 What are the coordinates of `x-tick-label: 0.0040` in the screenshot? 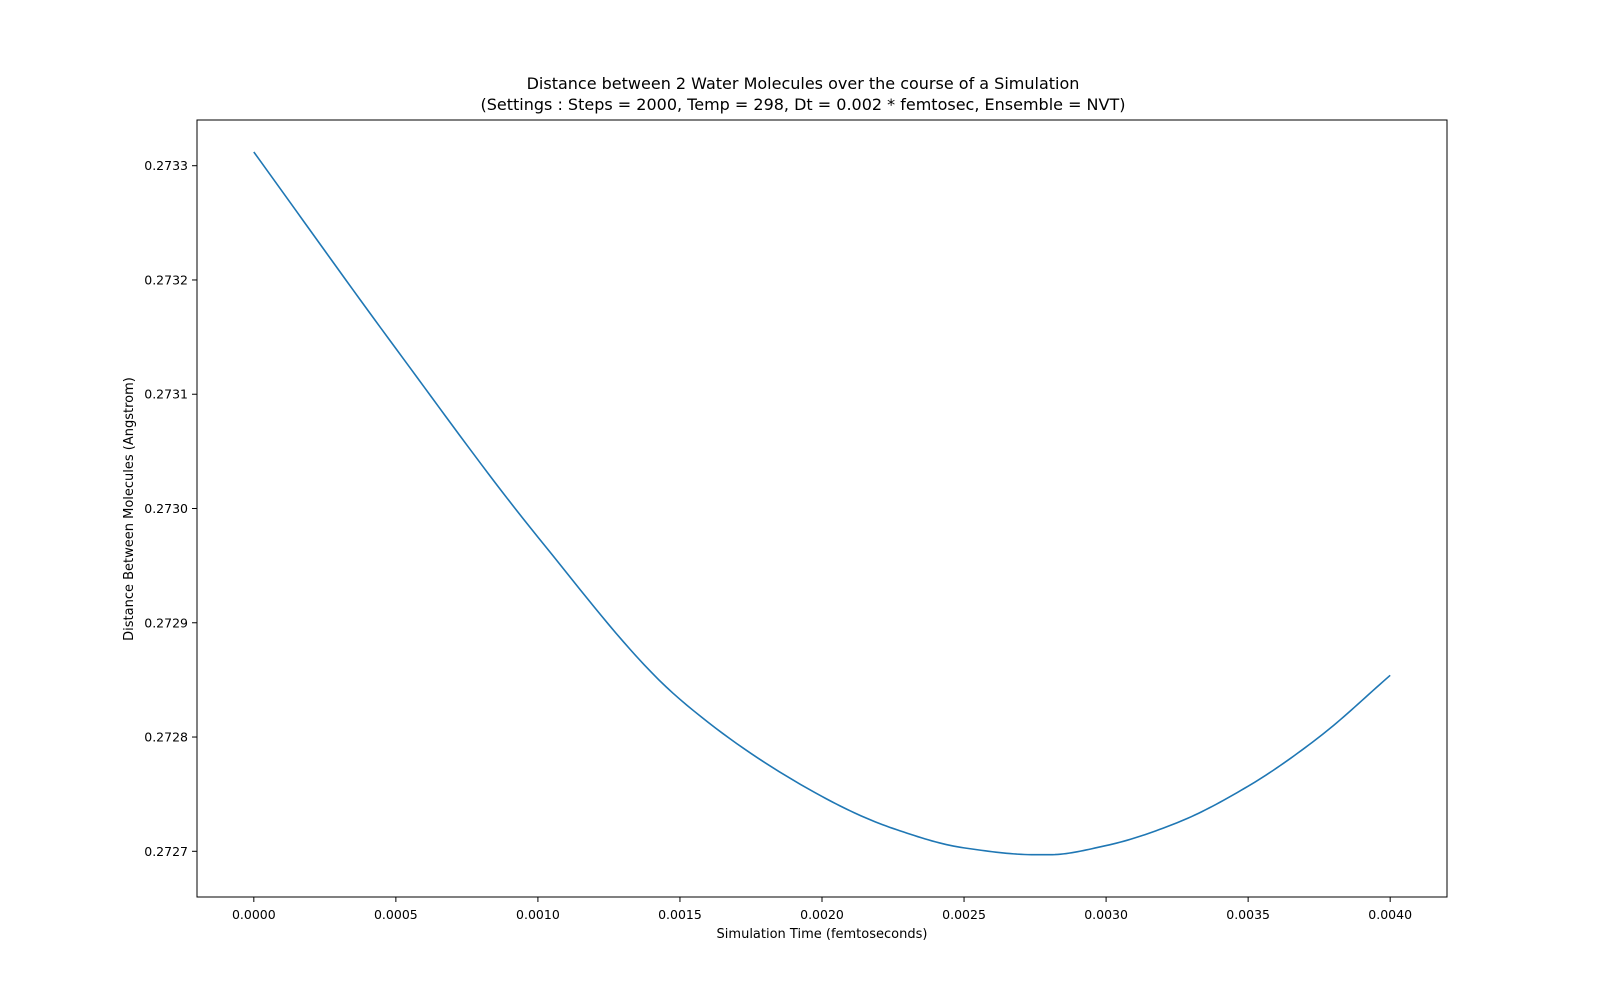 It's located at (1390, 914).